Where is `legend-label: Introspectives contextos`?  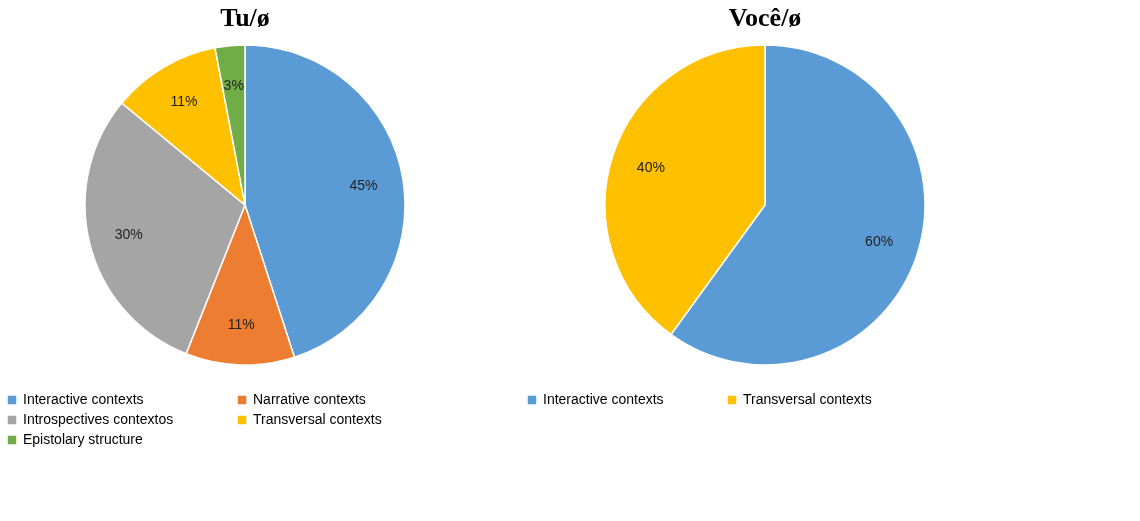
legend-label: Introspectives contextos is located at coordinates (98, 419).